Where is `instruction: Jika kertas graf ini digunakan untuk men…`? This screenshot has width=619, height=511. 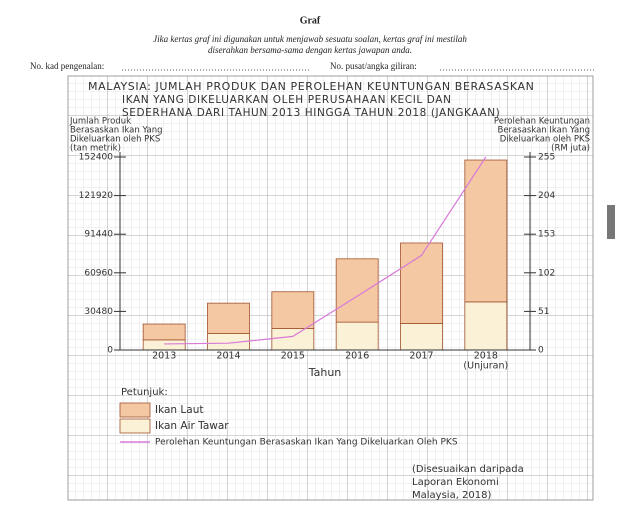
instruction: Jika kertas graf ini digunakan untuk men… is located at coordinates (310, 39).